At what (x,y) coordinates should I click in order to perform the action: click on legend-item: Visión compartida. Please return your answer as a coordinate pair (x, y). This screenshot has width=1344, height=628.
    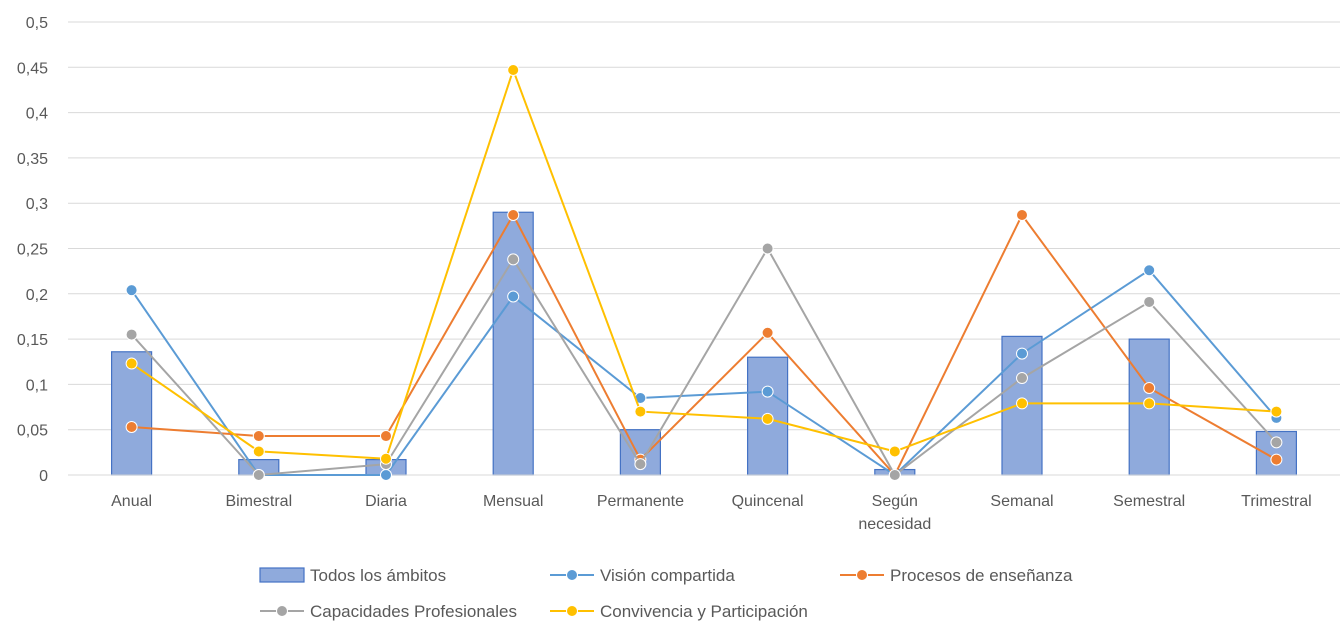
    Looking at the image, I should click on (642, 575).